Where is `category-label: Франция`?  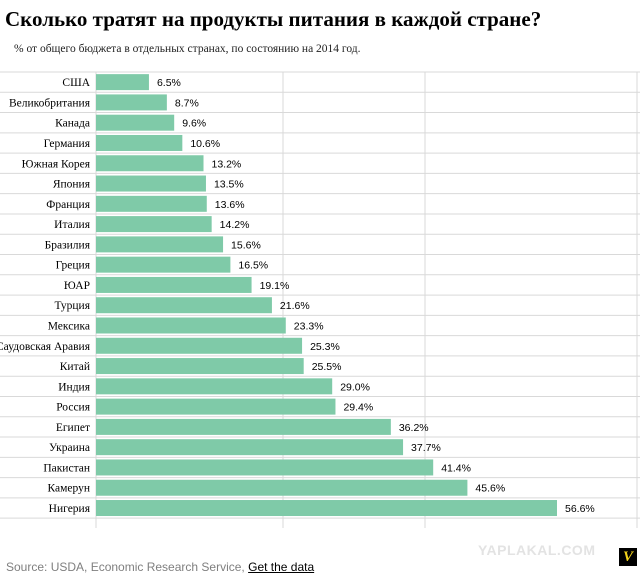
category-label: Франция is located at coordinates (68, 205).